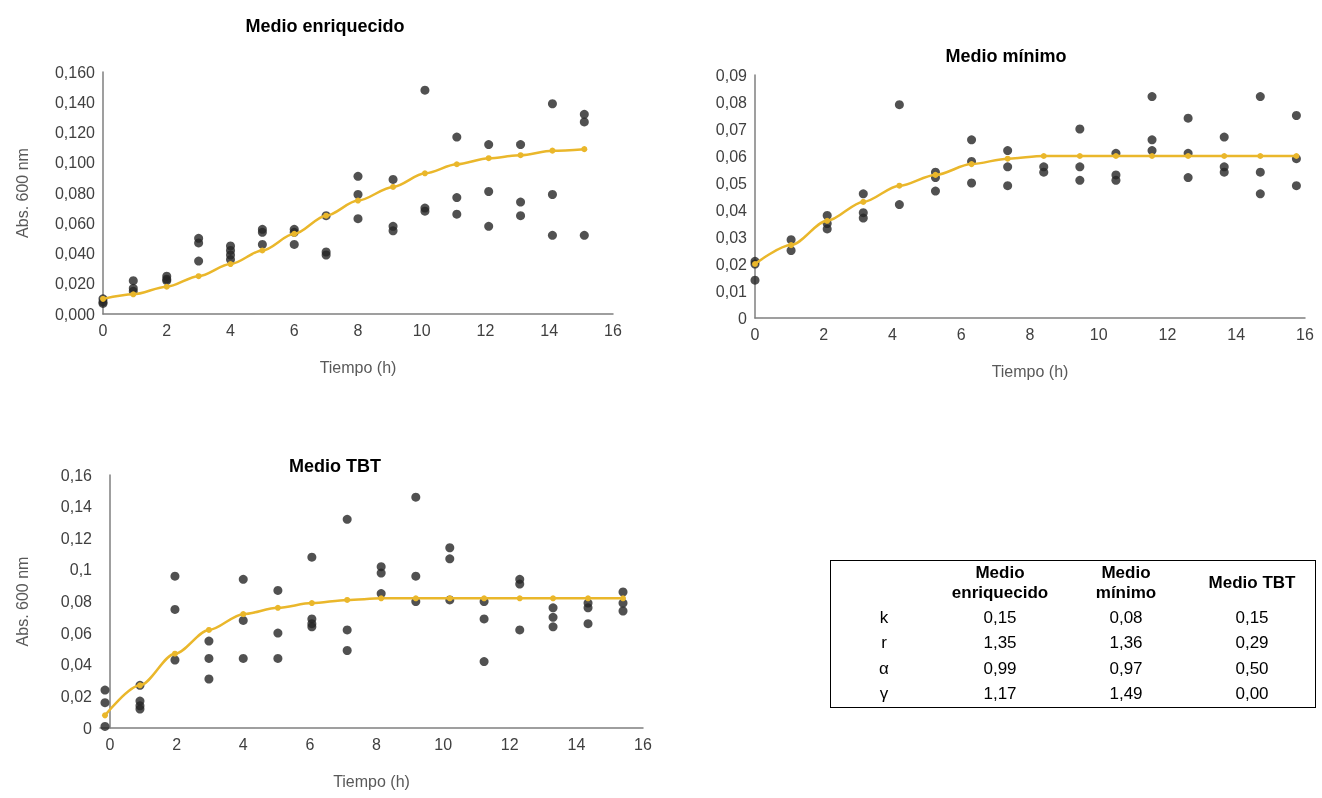 The image size is (1322, 798). What do you see at coordinates (75, 72) in the screenshot?
I see `y-tick-label: 0,160` at bounding box center [75, 72].